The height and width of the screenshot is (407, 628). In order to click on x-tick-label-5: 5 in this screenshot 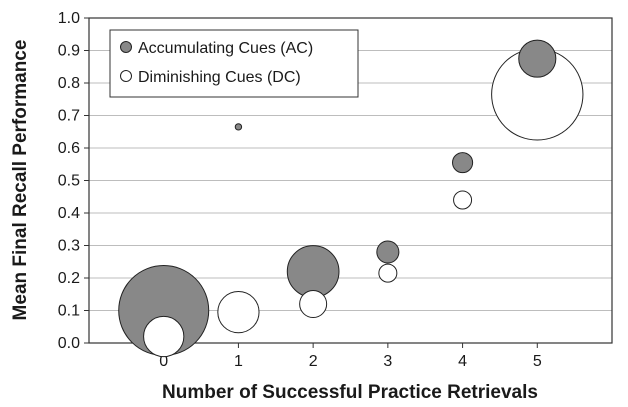, I will do `click(537, 361)`.